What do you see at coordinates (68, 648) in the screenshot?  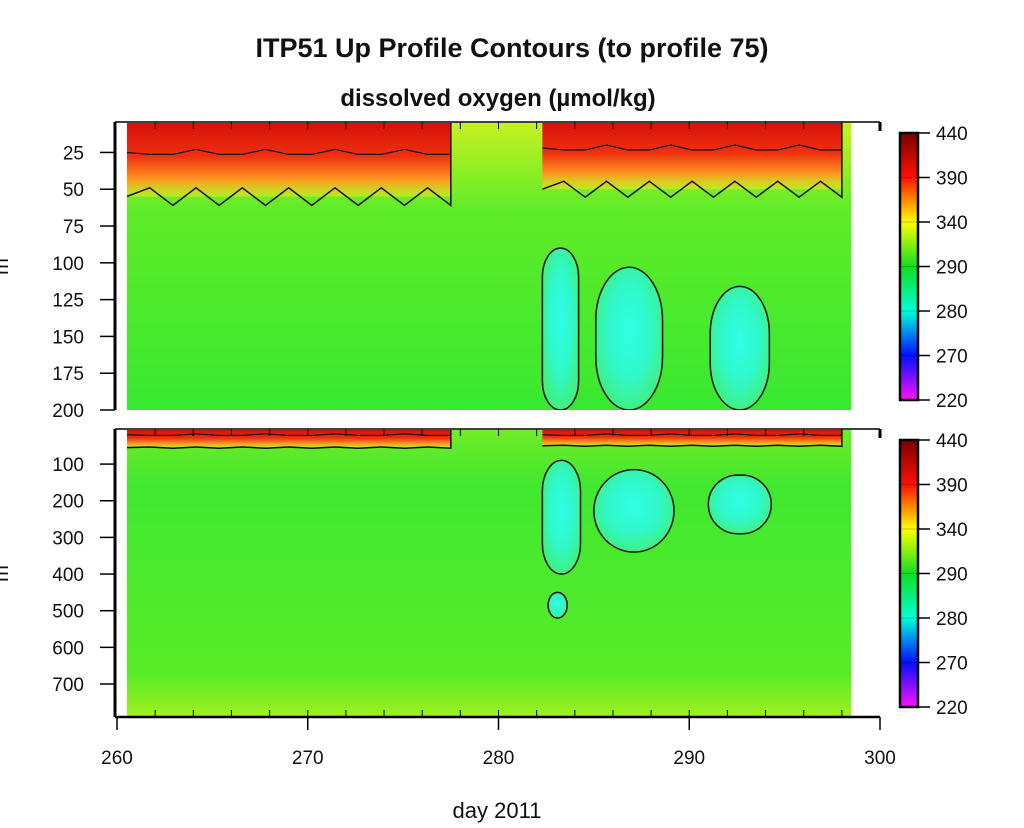 I see `y-tick-label: 600` at bounding box center [68, 648].